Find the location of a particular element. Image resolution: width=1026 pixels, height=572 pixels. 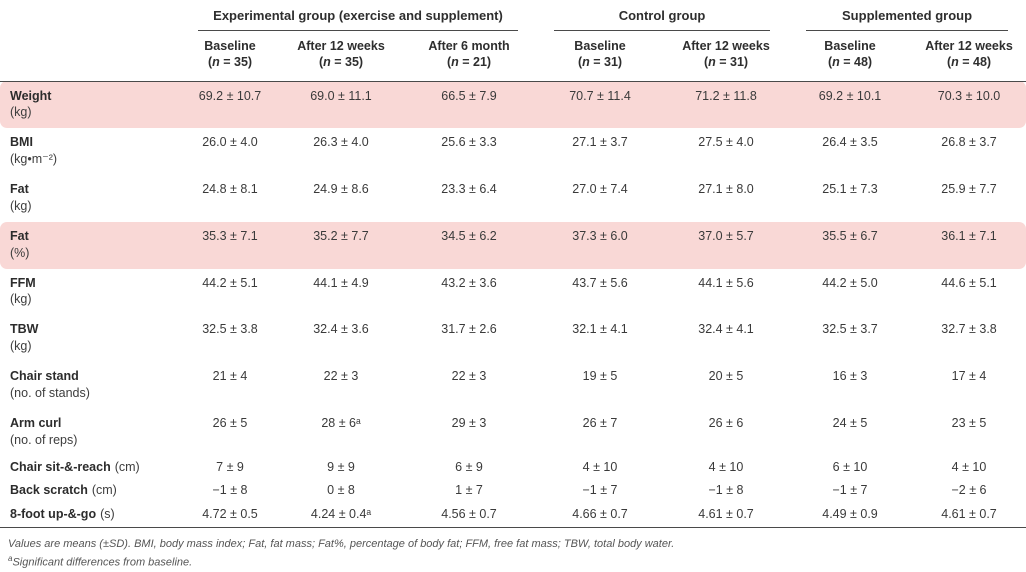

row-unit: (kg•m⁻²) is located at coordinates (34, 159).